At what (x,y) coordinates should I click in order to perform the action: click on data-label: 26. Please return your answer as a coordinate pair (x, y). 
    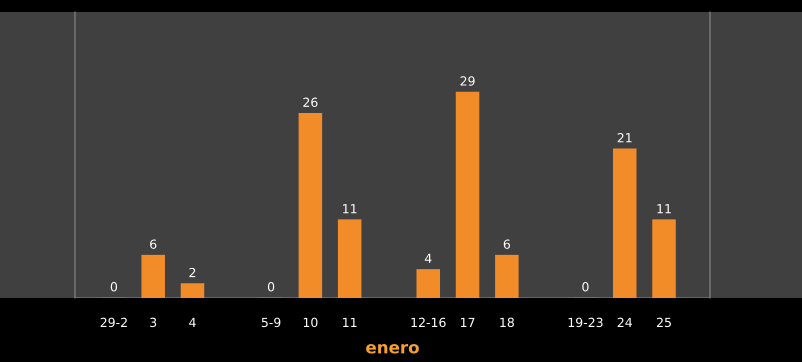
    Looking at the image, I should click on (310, 102).